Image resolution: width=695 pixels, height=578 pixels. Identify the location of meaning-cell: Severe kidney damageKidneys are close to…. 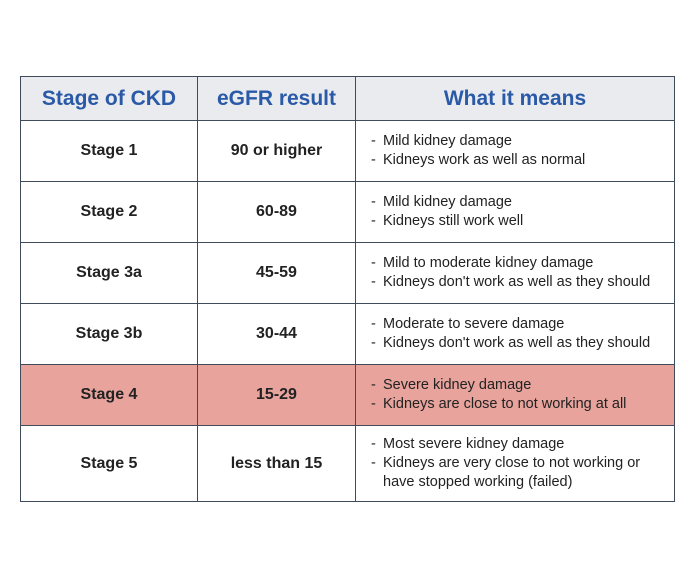
(515, 395).